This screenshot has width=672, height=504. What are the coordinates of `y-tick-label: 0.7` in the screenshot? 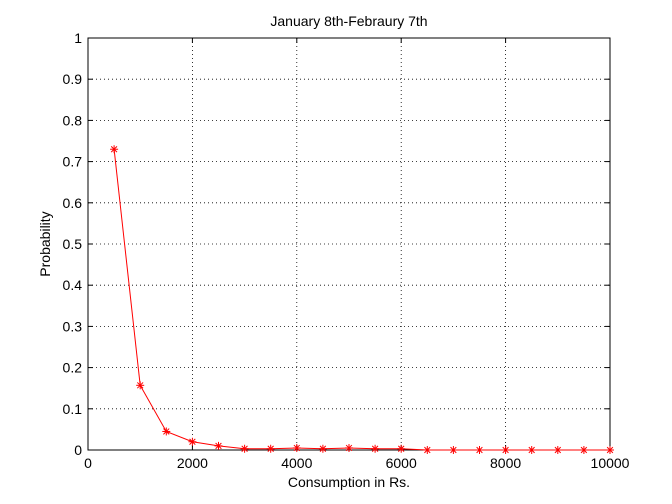 It's located at (73, 162).